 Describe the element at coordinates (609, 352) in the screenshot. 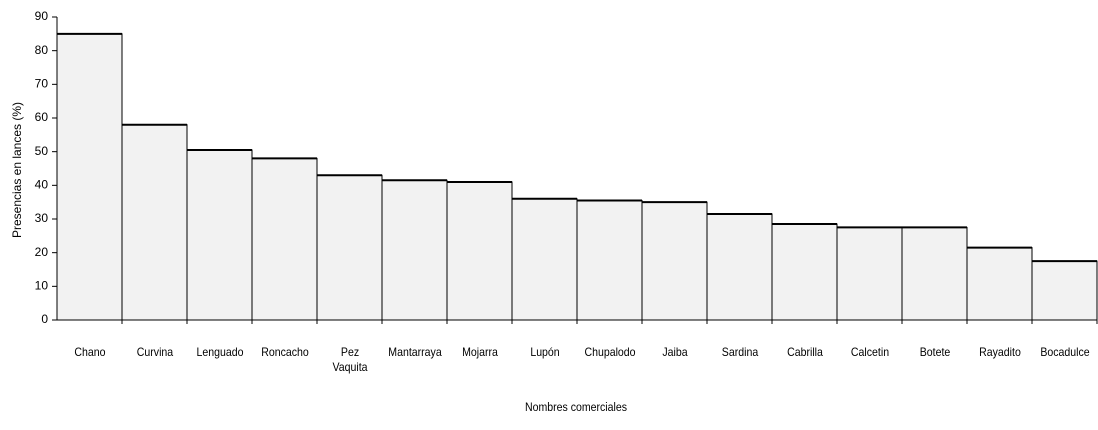

I see `x-tick-label: Chupalodo` at that location.